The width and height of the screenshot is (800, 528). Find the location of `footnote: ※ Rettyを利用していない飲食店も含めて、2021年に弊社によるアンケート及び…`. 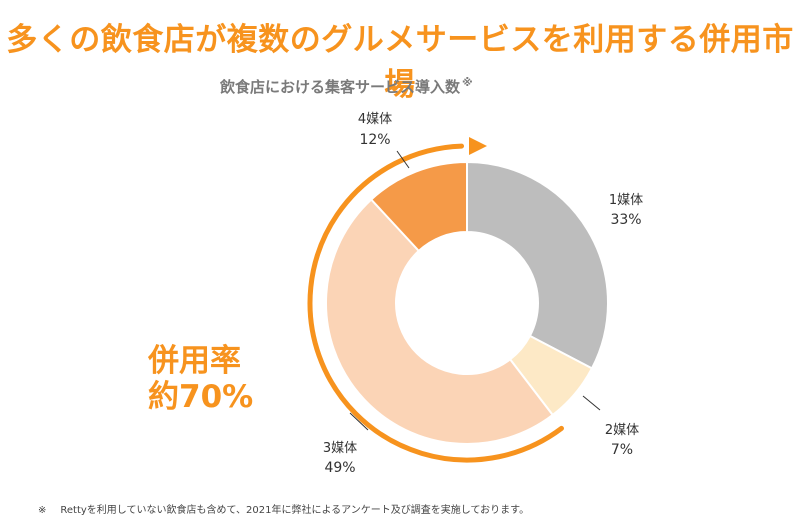

footnote: ※ Rettyを利用していない飲食店も含めて、2021年に弊社によるアンケート及び… is located at coordinates (283, 508).